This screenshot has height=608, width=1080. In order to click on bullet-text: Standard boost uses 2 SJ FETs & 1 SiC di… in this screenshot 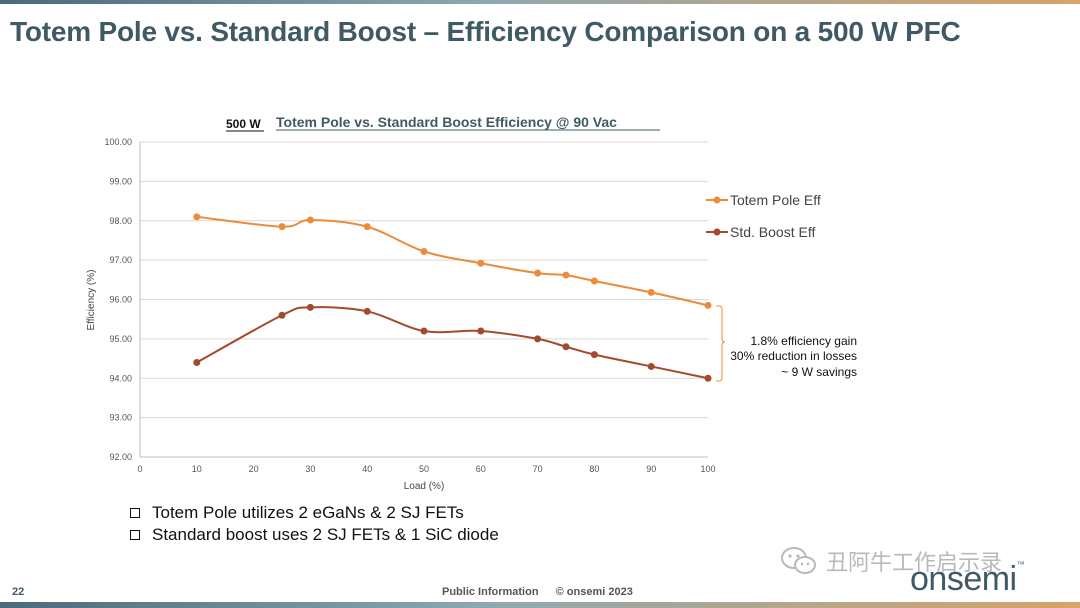, I will do `click(325, 534)`.